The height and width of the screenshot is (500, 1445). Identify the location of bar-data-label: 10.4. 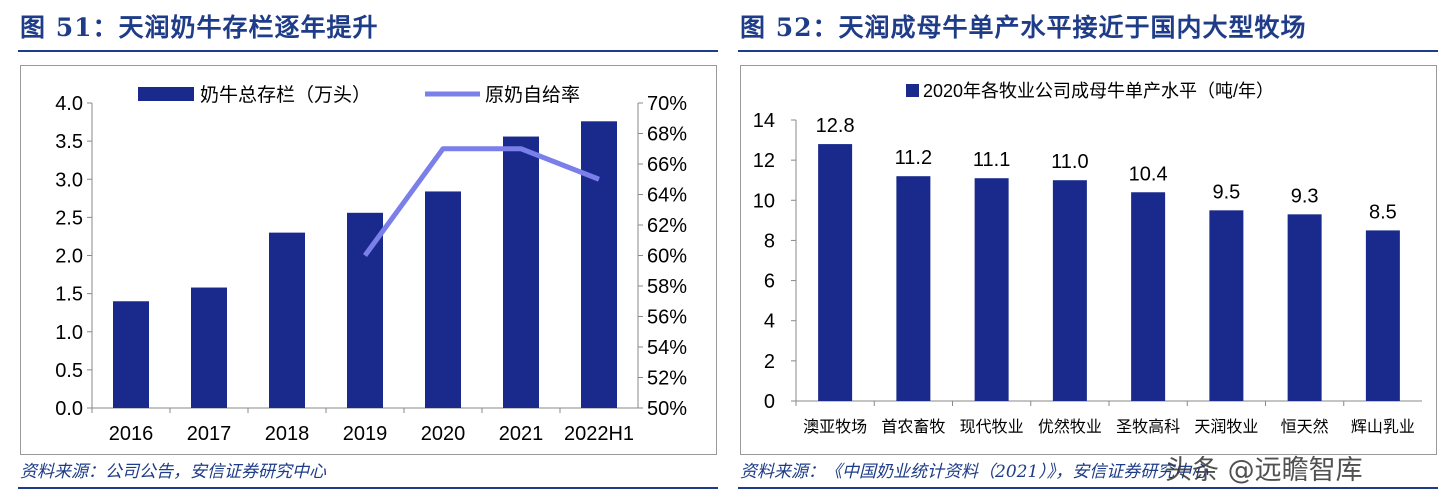
(1148, 174).